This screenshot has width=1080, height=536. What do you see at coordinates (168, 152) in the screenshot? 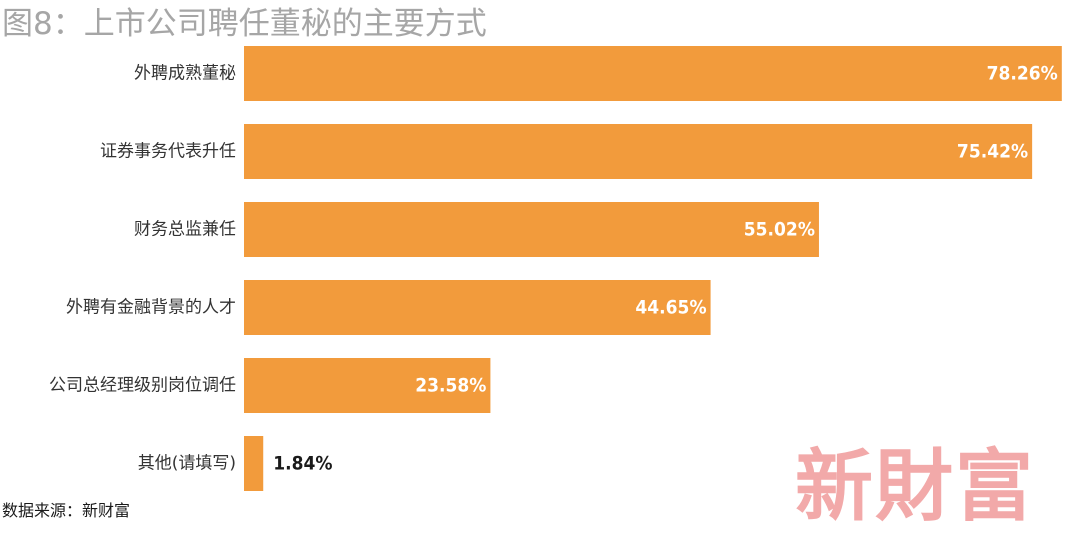
I see `category-label: 证券事务代表升任` at bounding box center [168, 152].